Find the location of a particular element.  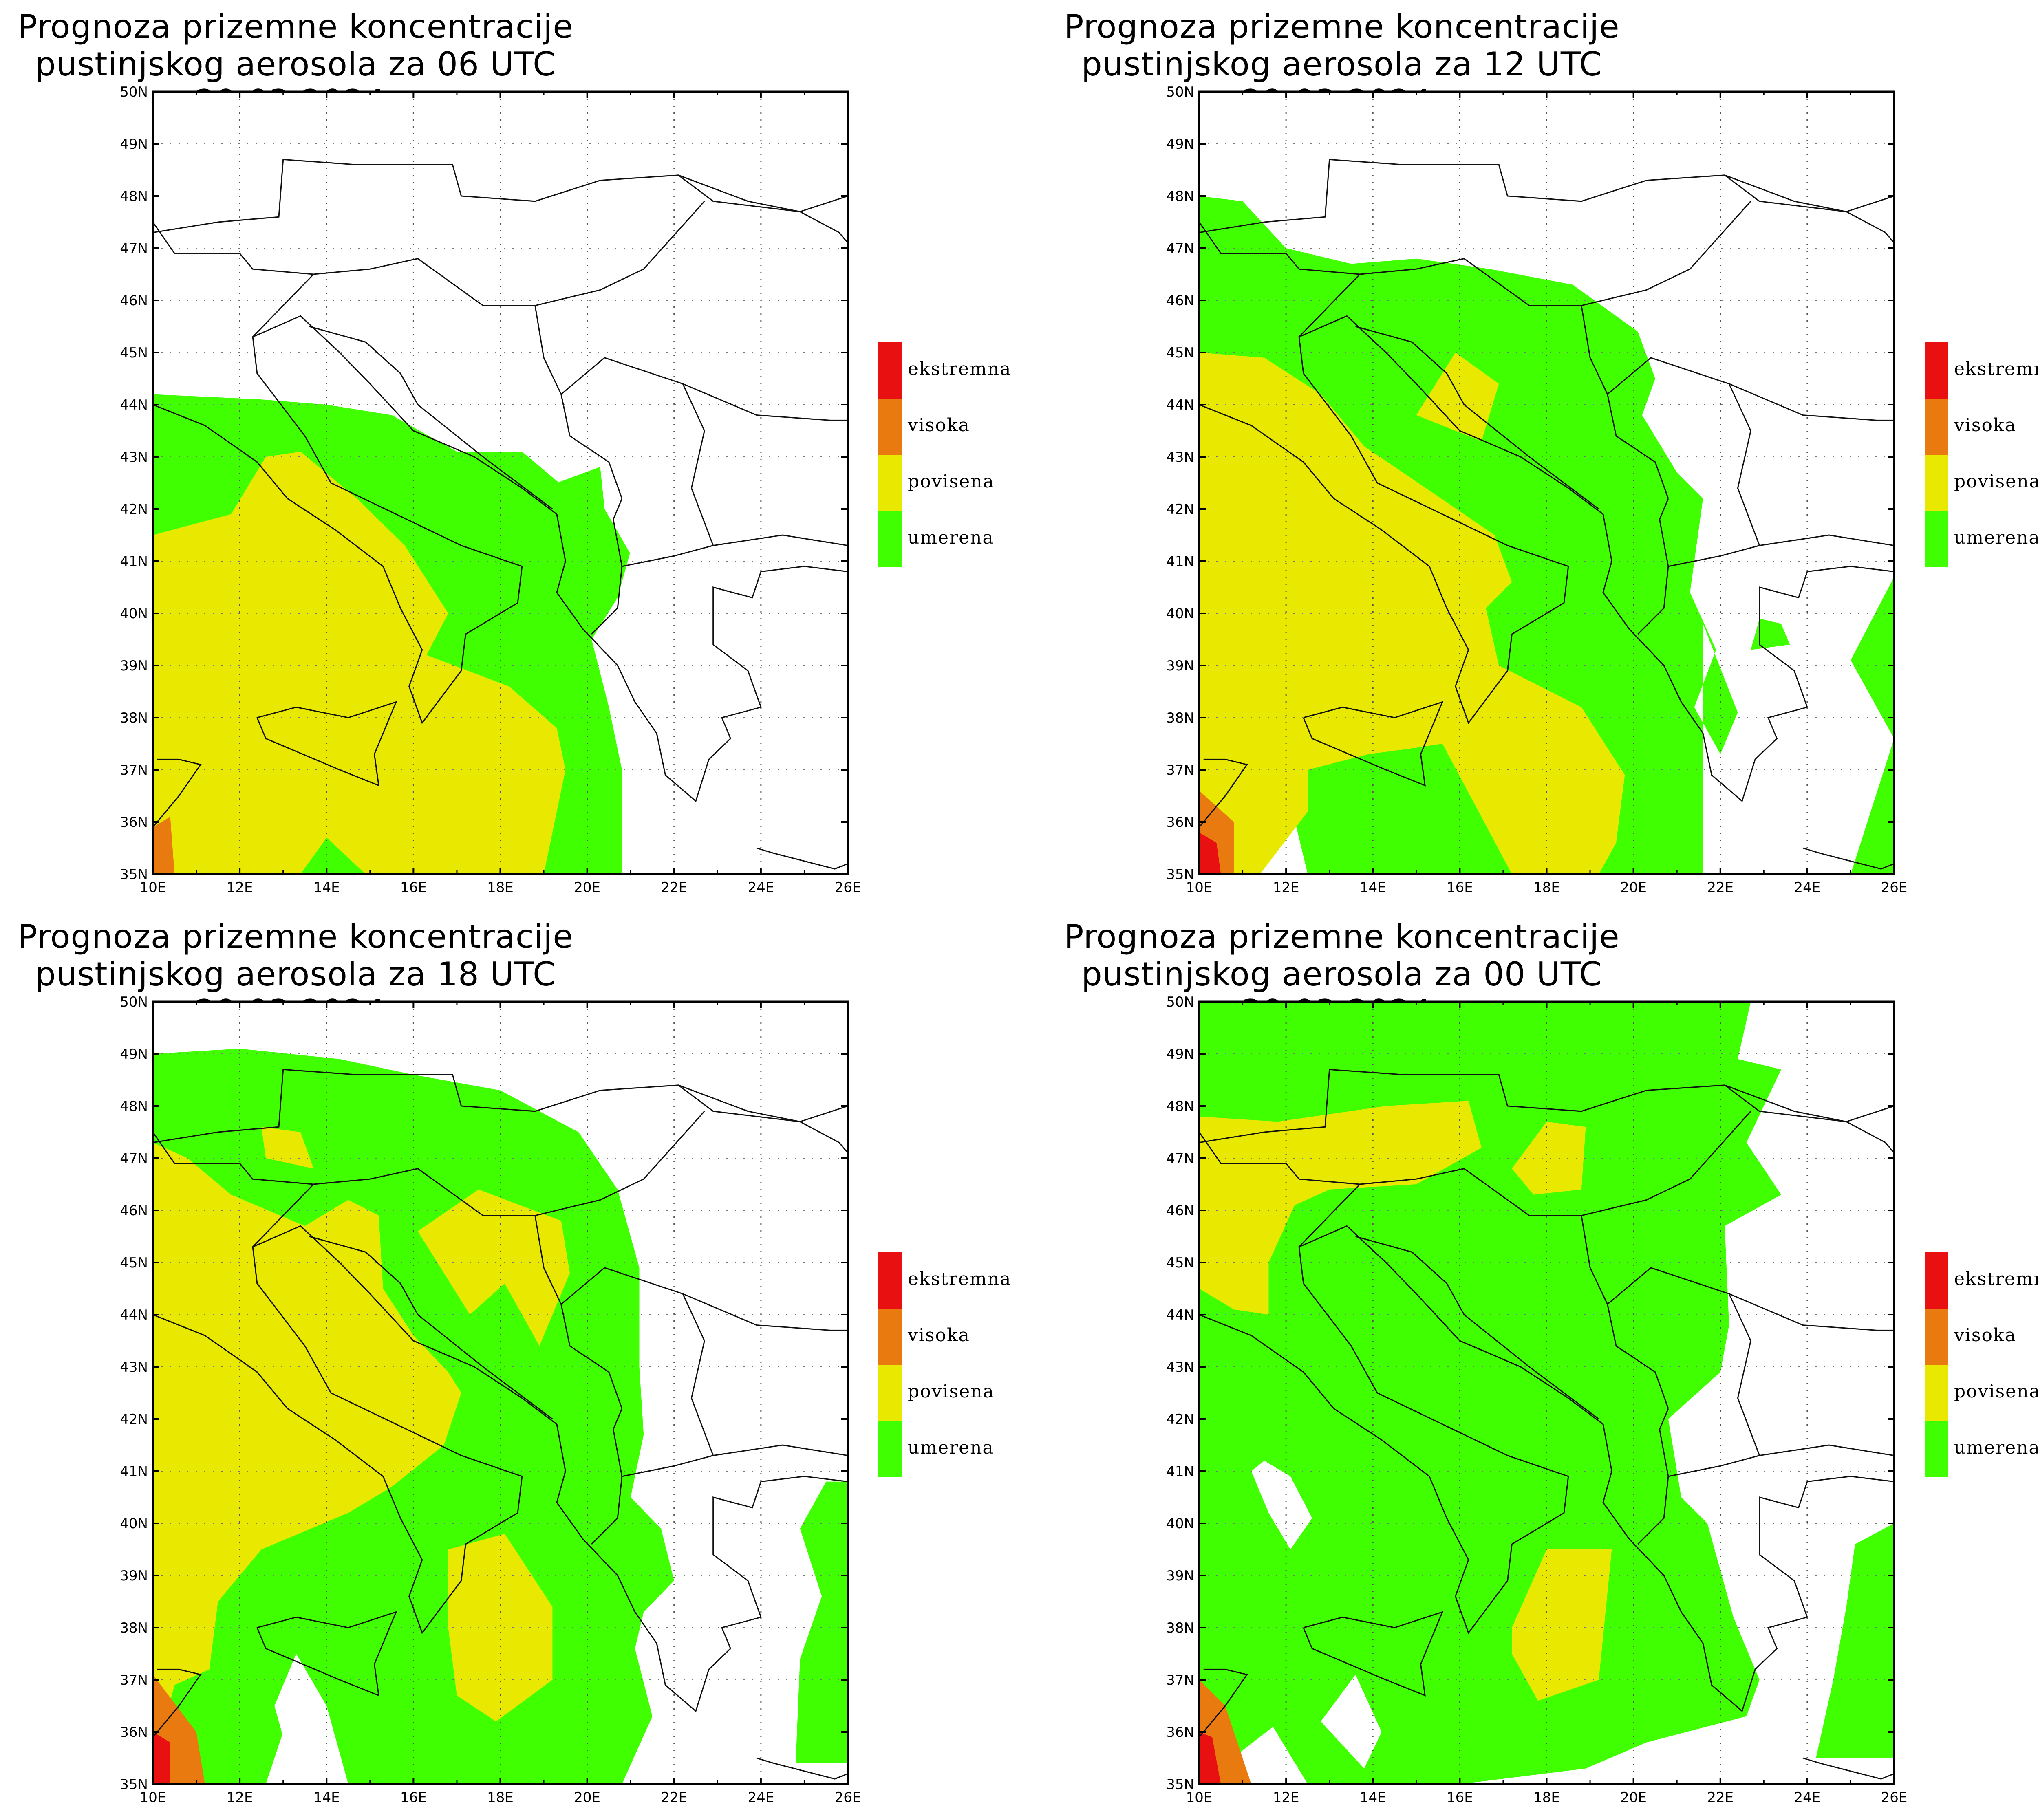

lat-tick-label: 41N is located at coordinates (134, 562).